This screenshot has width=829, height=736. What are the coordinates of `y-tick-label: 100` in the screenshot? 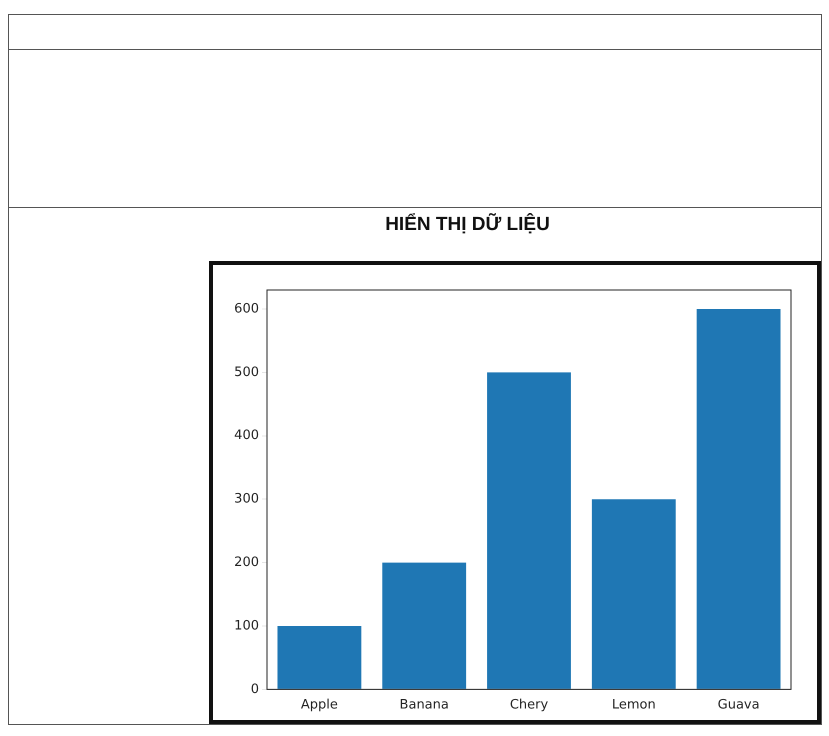 It's located at (246, 626).